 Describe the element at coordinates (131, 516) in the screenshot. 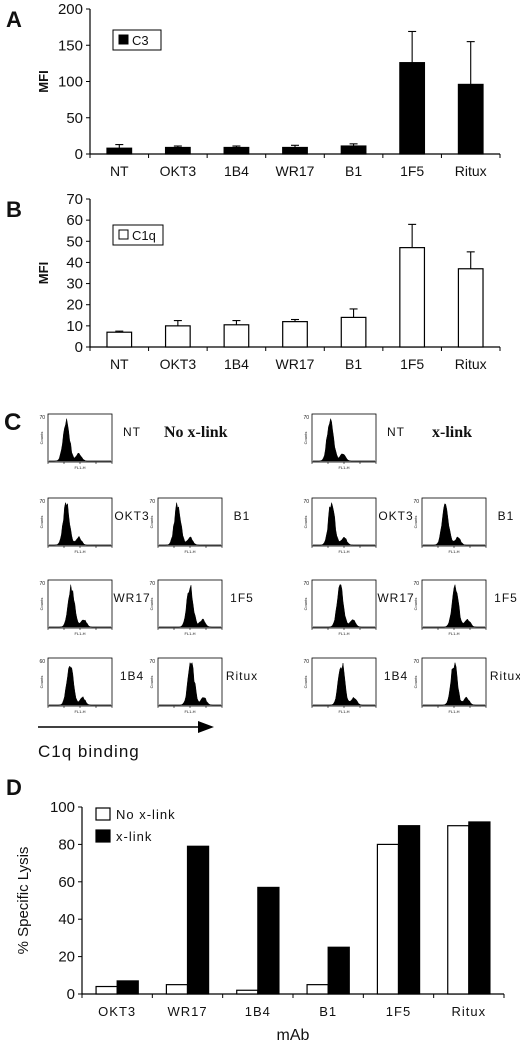

I see `histogram-label: OKT3` at that location.